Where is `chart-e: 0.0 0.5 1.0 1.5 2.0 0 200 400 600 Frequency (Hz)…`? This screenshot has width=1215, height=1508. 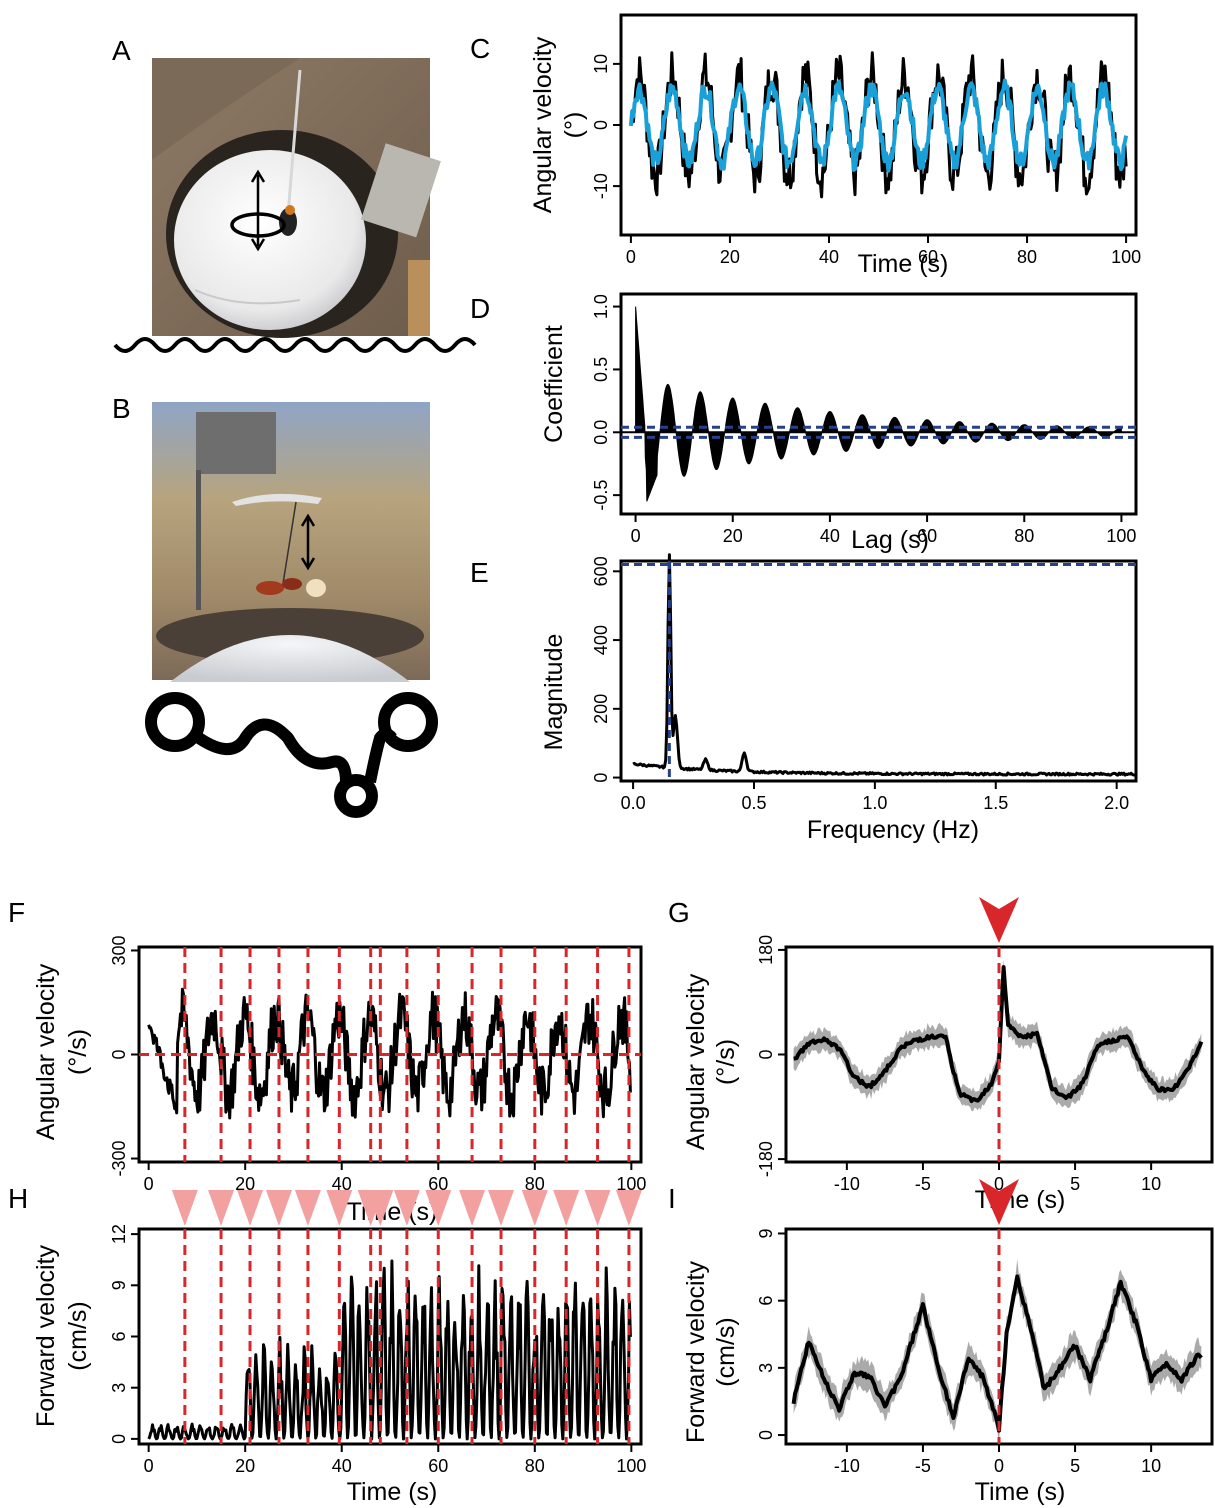 chart-e: 0.0 0.5 1.0 1.5 2.0 0 200 400 600 Frequency (Hz)… is located at coordinates (839, 698).